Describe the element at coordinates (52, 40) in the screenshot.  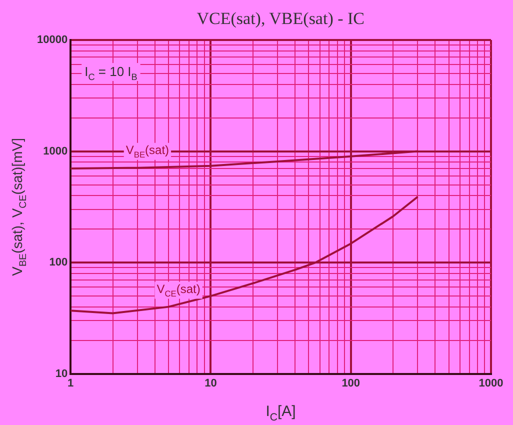
I see `y-tick-label: 10000` at that location.